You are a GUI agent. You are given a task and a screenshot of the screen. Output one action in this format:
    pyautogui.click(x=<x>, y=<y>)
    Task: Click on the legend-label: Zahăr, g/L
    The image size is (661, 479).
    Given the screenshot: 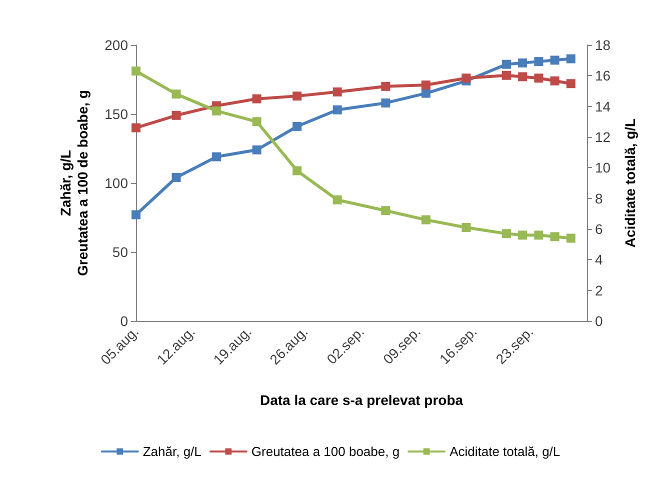 What is the action you would take?
    pyautogui.click(x=172, y=451)
    